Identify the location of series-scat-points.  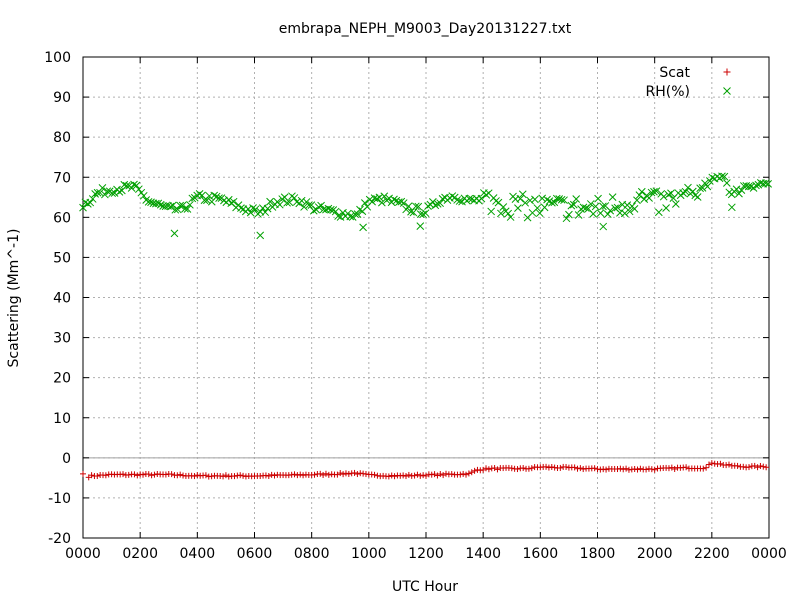
(425, 470).